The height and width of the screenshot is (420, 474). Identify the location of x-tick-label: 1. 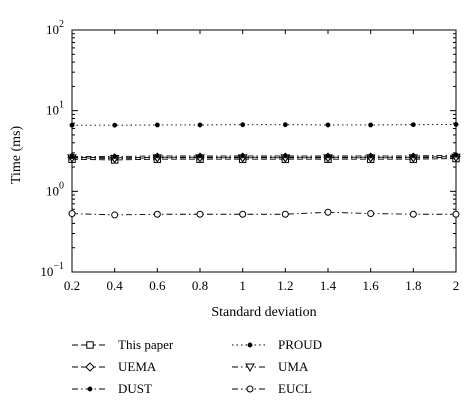
(242, 285).